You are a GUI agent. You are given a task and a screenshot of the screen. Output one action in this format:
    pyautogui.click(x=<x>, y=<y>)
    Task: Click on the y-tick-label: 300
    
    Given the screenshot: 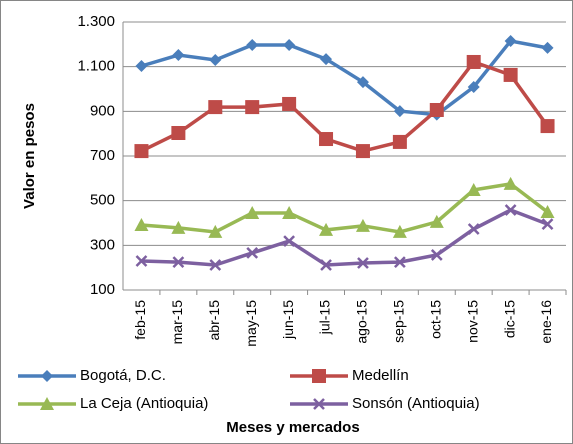 What is the action you would take?
    pyautogui.click(x=102, y=244)
    